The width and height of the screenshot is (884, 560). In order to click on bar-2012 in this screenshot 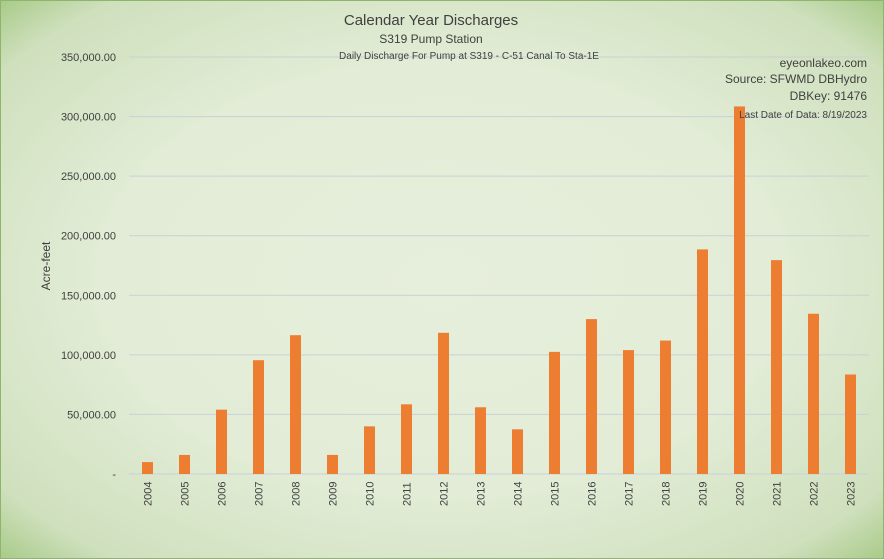, I will do `click(443, 403)`.